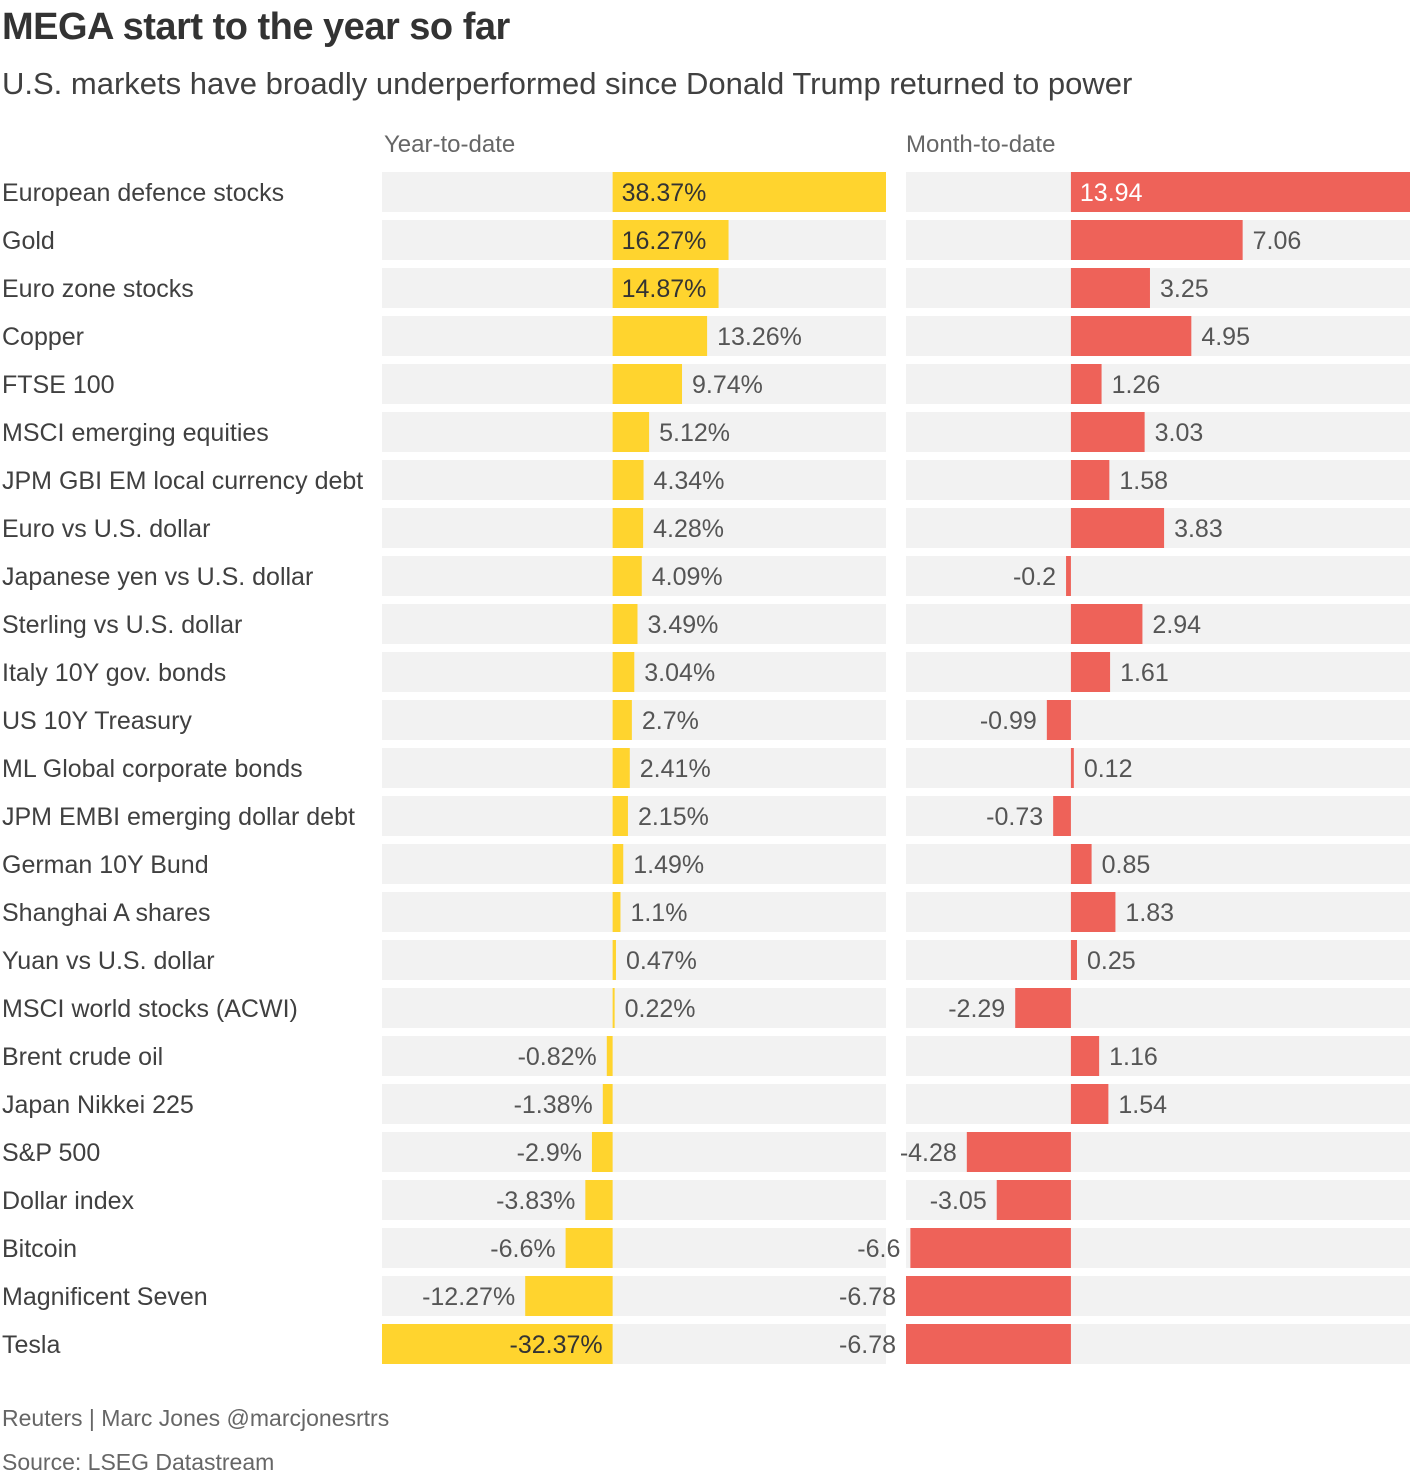 The image size is (1420, 1478). Describe the element at coordinates (1008, 721) in the screenshot. I see `mtd-value-label: -0.99` at that location.